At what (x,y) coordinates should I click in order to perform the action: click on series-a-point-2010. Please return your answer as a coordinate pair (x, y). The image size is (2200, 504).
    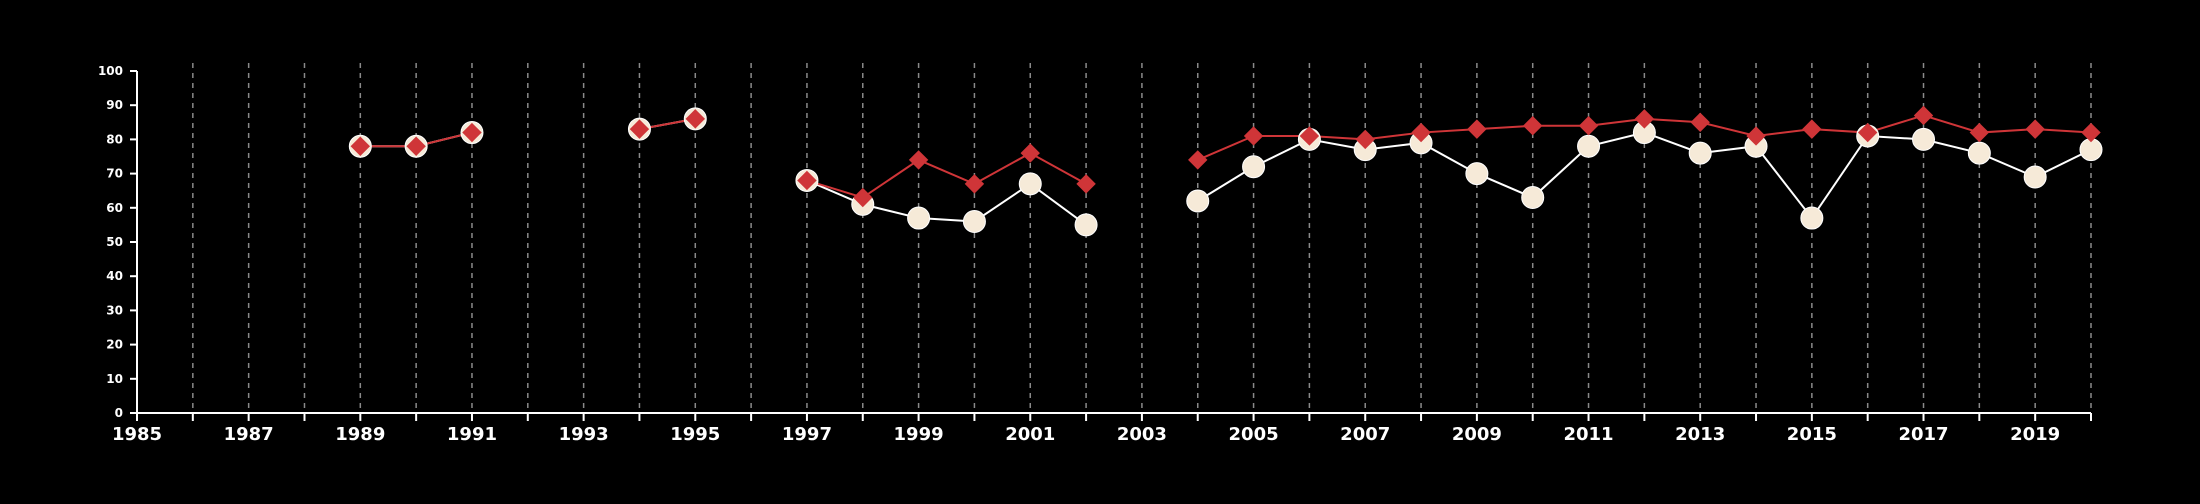
    Looking at the image, I should click on (1533, 198).